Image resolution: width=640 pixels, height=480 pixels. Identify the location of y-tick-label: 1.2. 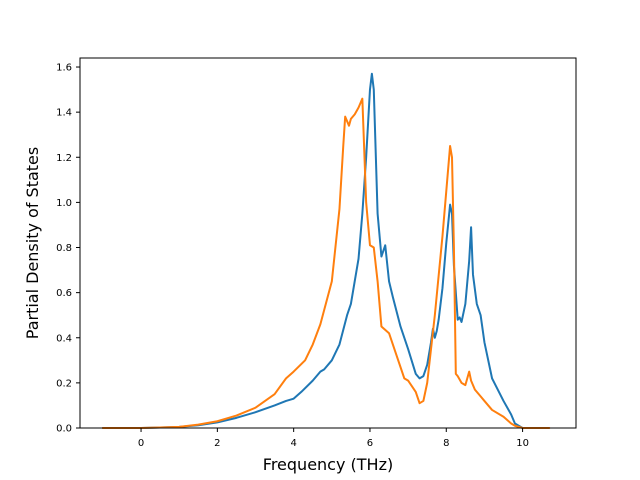
(64, 158).